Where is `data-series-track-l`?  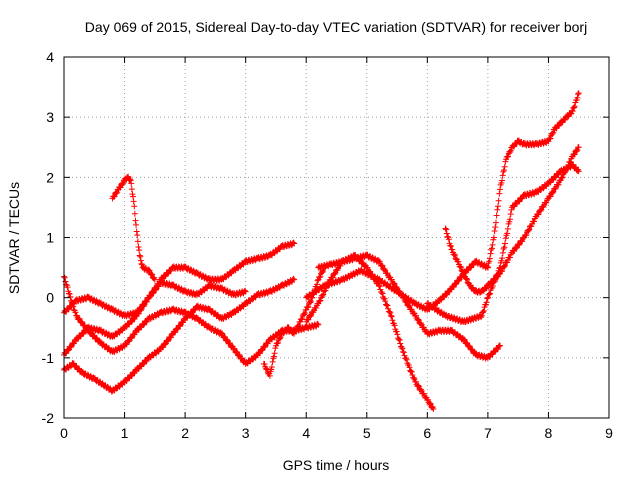
data-series-track-l is located at coordinates (503, 243).